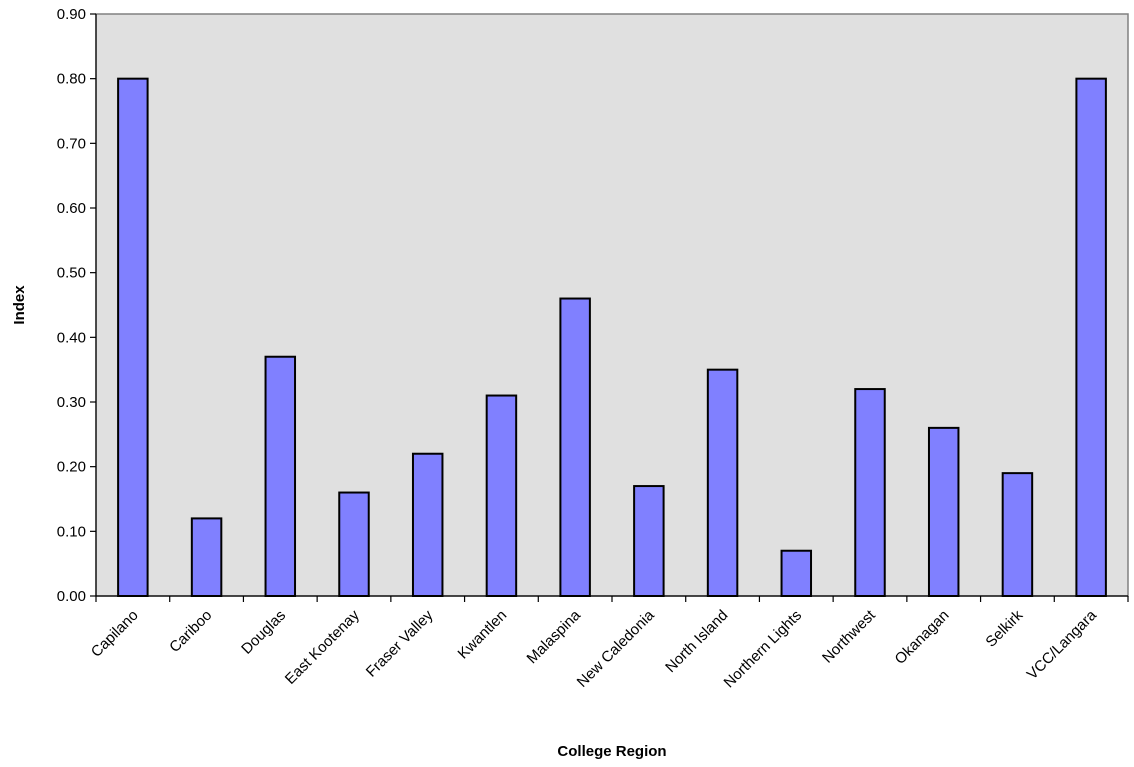 The image size is (1134, 767). I want to click on y-tick-label: 0.40, so click(71, 337).